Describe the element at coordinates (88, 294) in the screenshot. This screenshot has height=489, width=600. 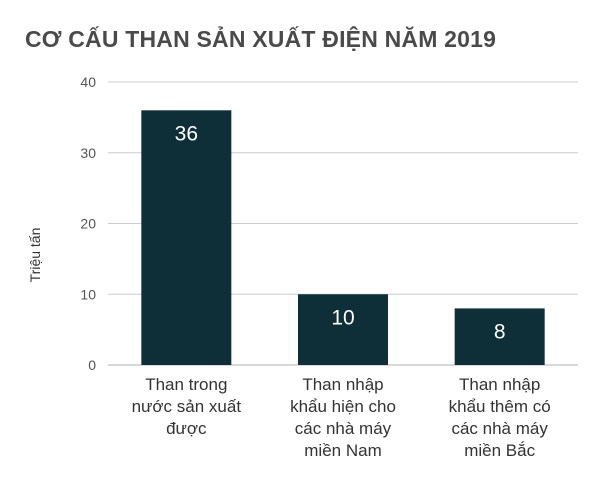
I see `y-tick-label: 10` at that location.